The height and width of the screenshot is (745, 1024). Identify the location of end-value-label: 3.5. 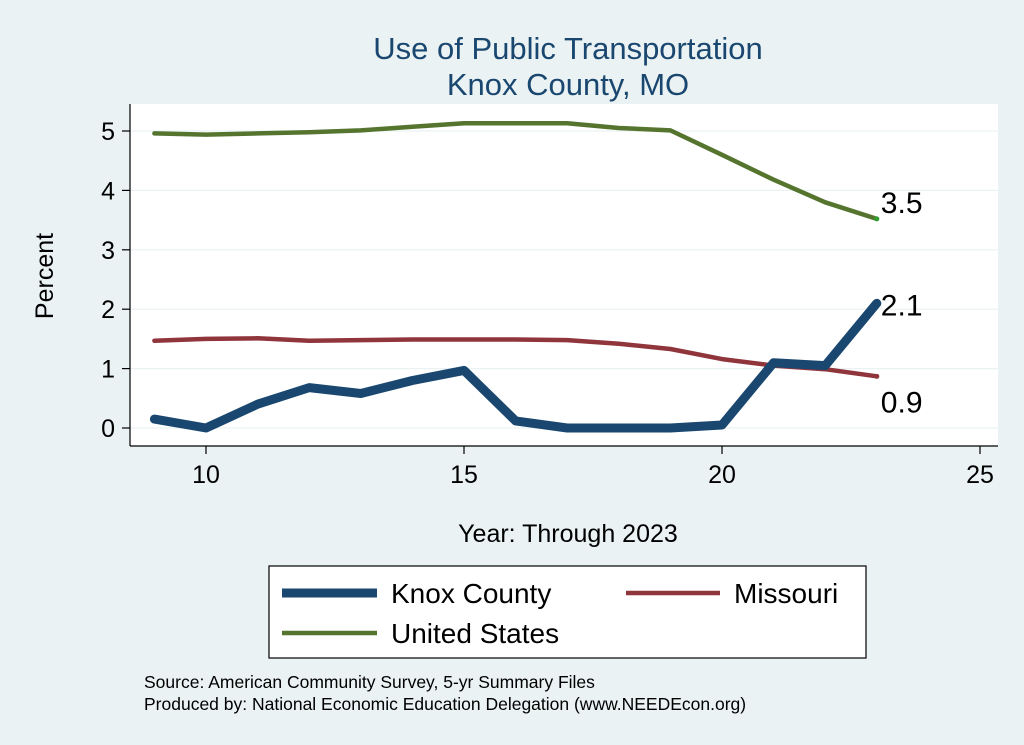
(902, 203).